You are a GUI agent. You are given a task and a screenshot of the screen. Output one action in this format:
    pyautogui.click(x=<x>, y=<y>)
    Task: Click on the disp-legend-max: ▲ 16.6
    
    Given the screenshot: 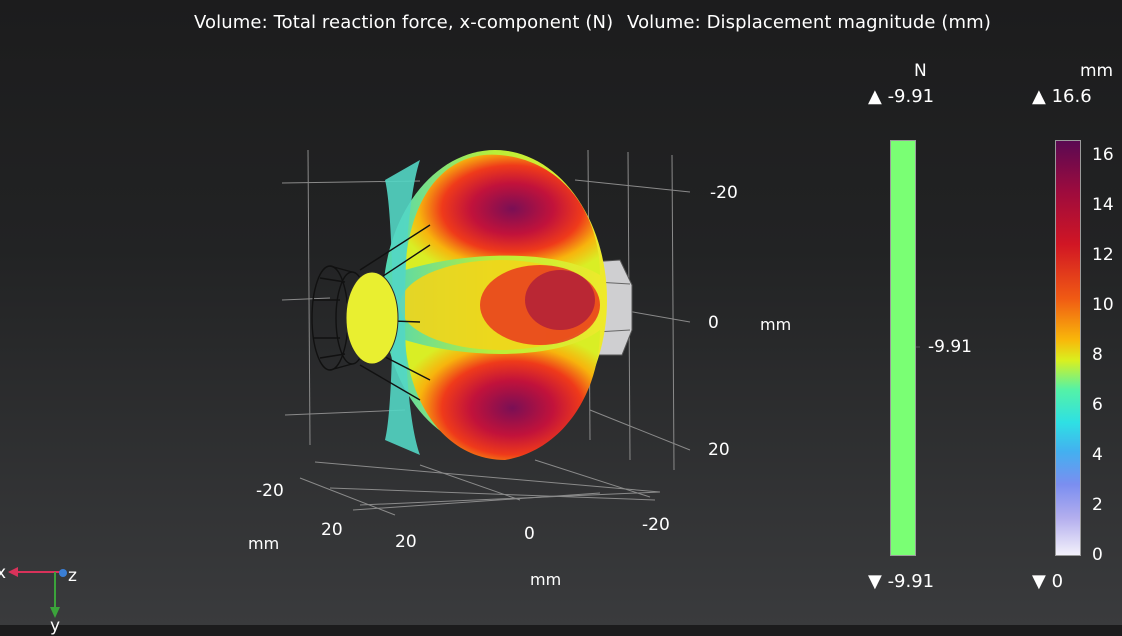 What is the action you would take?
    pyautogui.click(x=1062, y=96)
    